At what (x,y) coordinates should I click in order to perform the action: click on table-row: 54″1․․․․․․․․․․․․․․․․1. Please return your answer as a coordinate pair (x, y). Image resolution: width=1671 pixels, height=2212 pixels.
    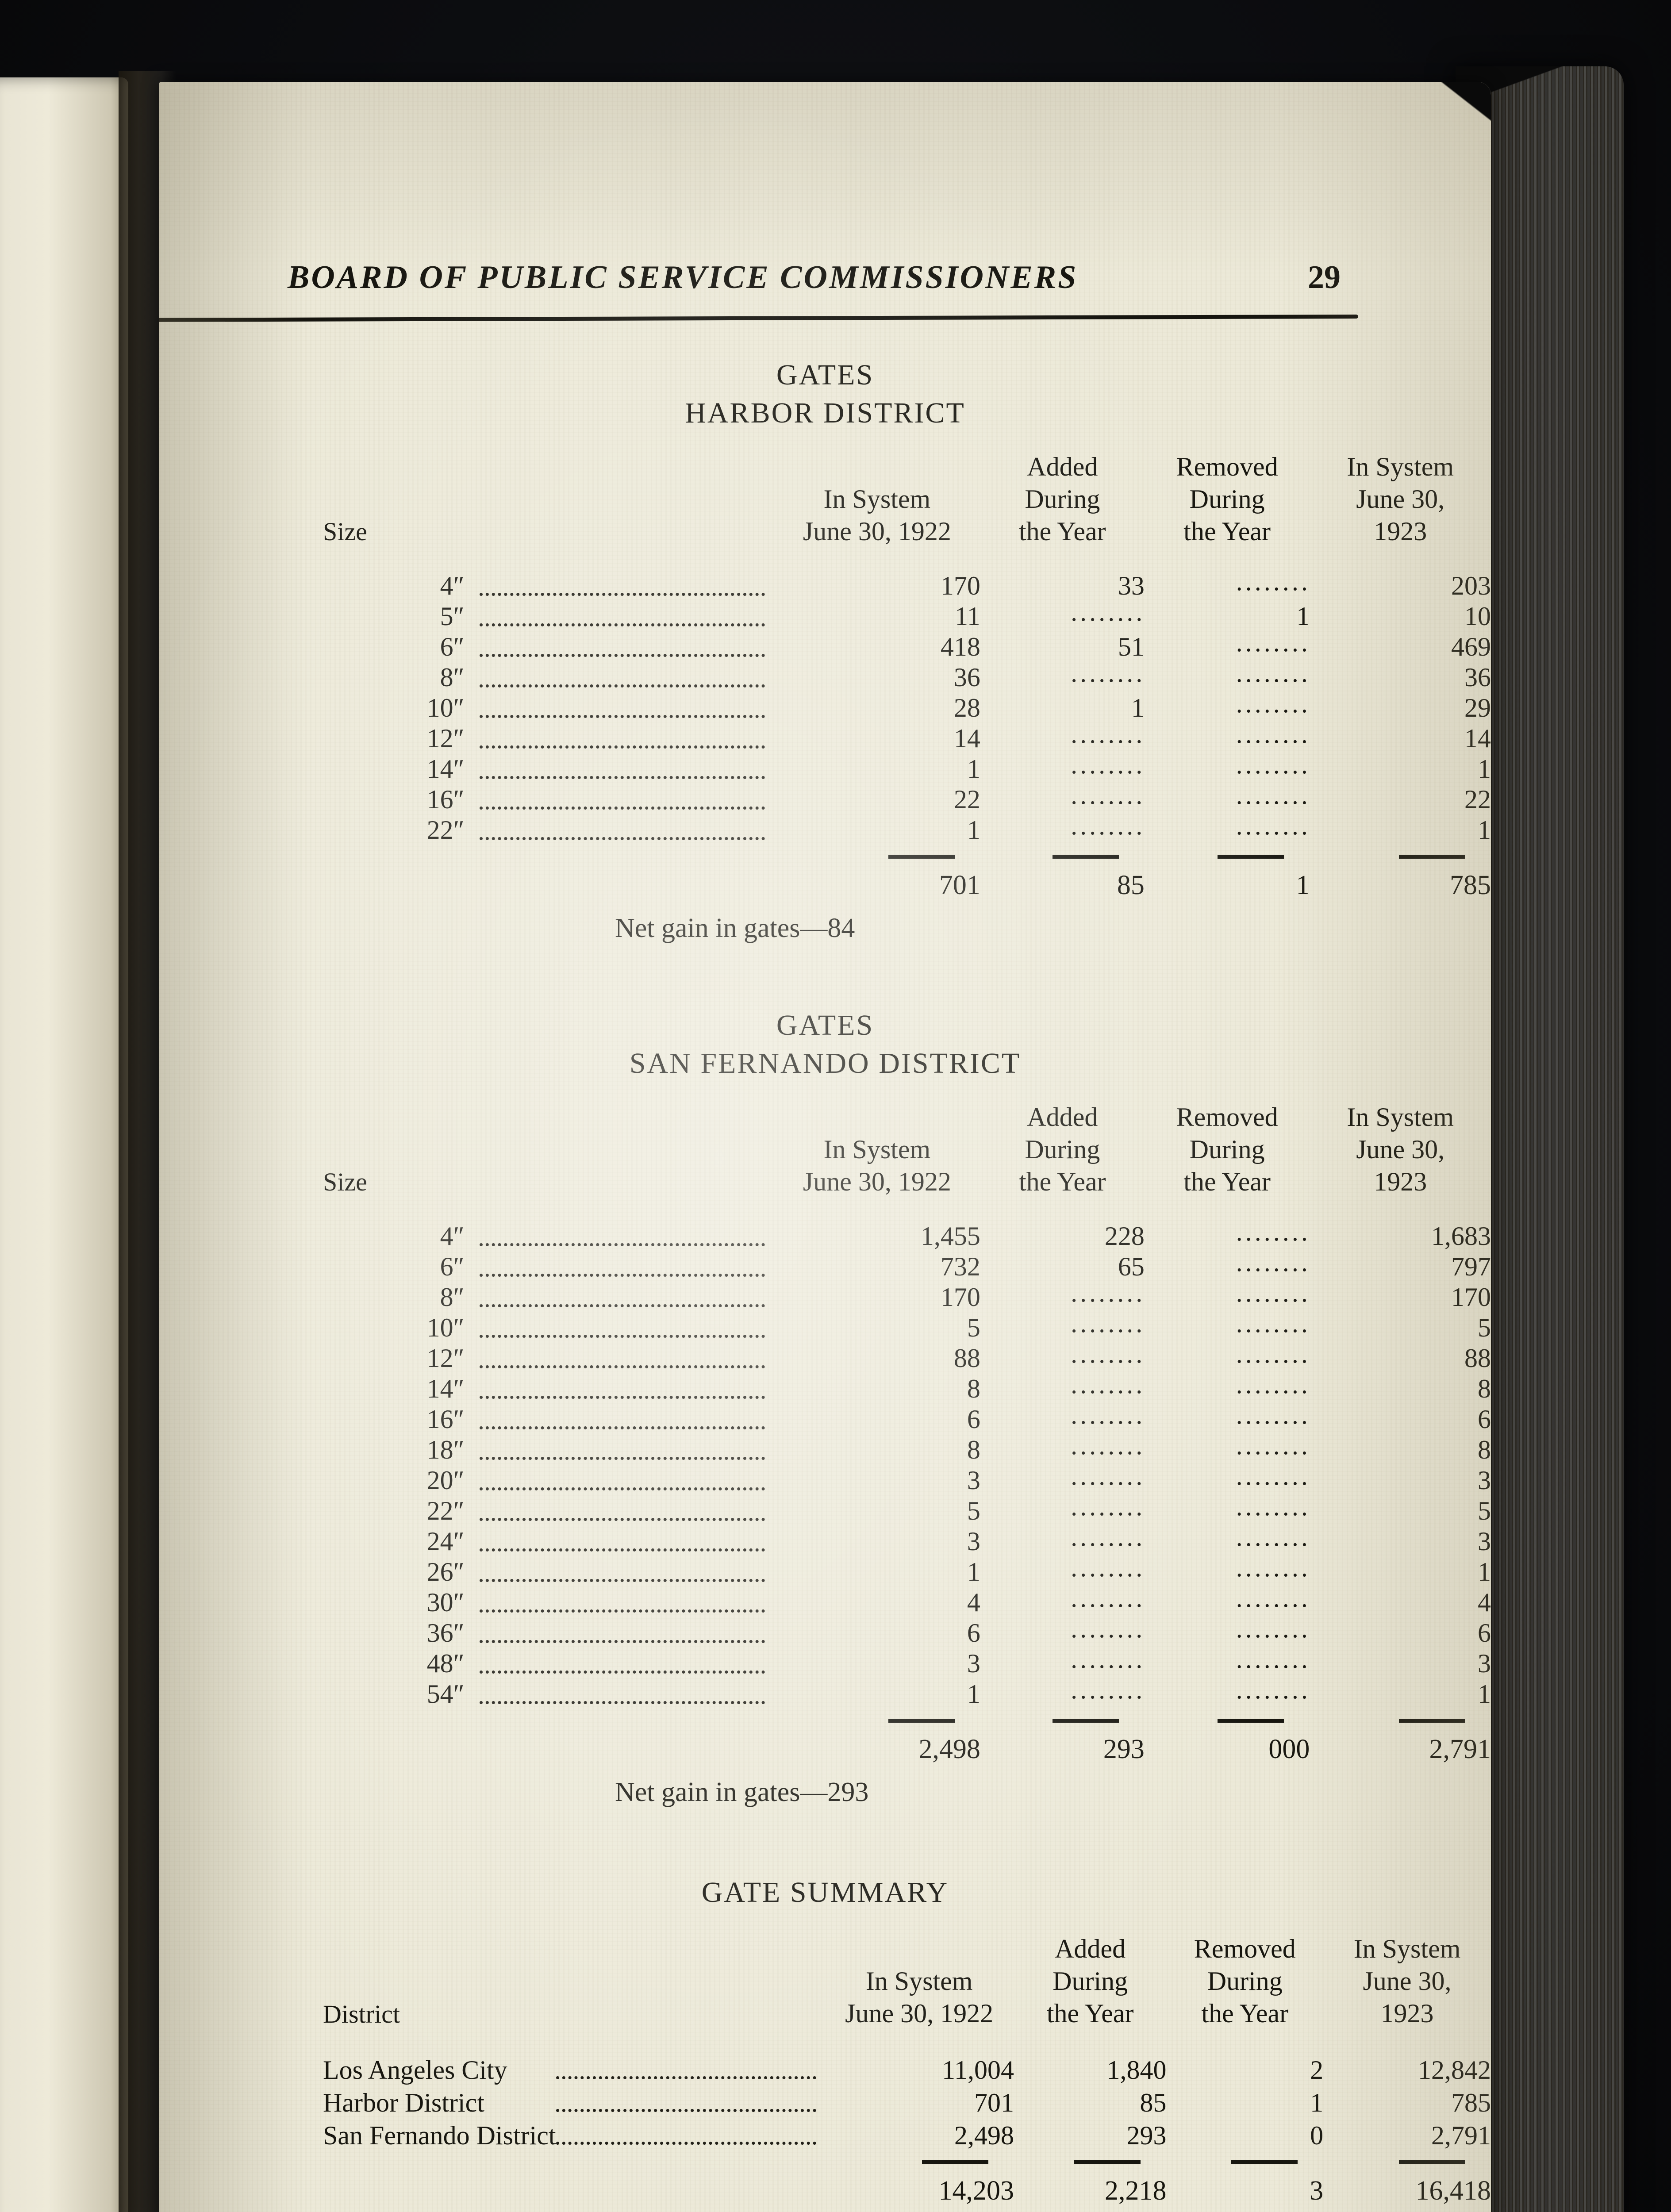
    Looking at the image, I should click on (907, 1693).